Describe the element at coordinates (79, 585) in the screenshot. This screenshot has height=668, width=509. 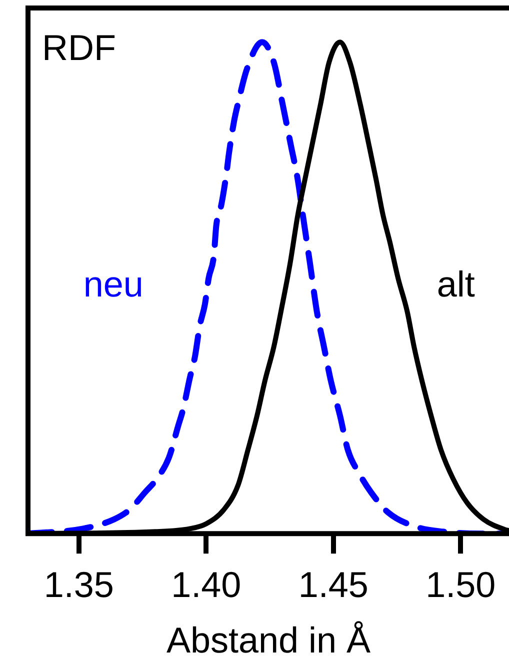
I see `x-tick-label: 1.35` at that location.